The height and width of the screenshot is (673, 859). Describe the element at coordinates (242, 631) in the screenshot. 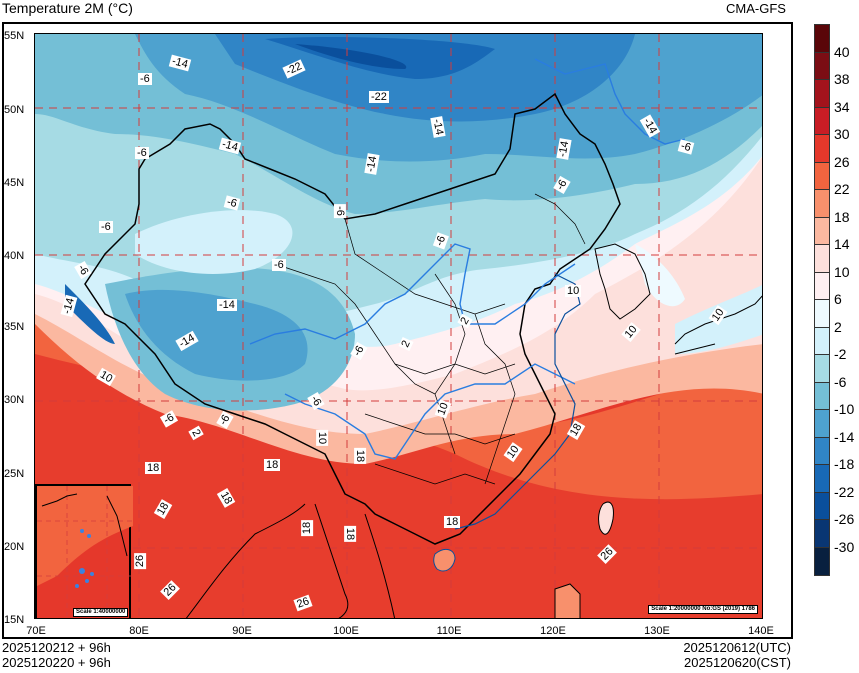

I see `lon-label-90e: 90E` at that location.